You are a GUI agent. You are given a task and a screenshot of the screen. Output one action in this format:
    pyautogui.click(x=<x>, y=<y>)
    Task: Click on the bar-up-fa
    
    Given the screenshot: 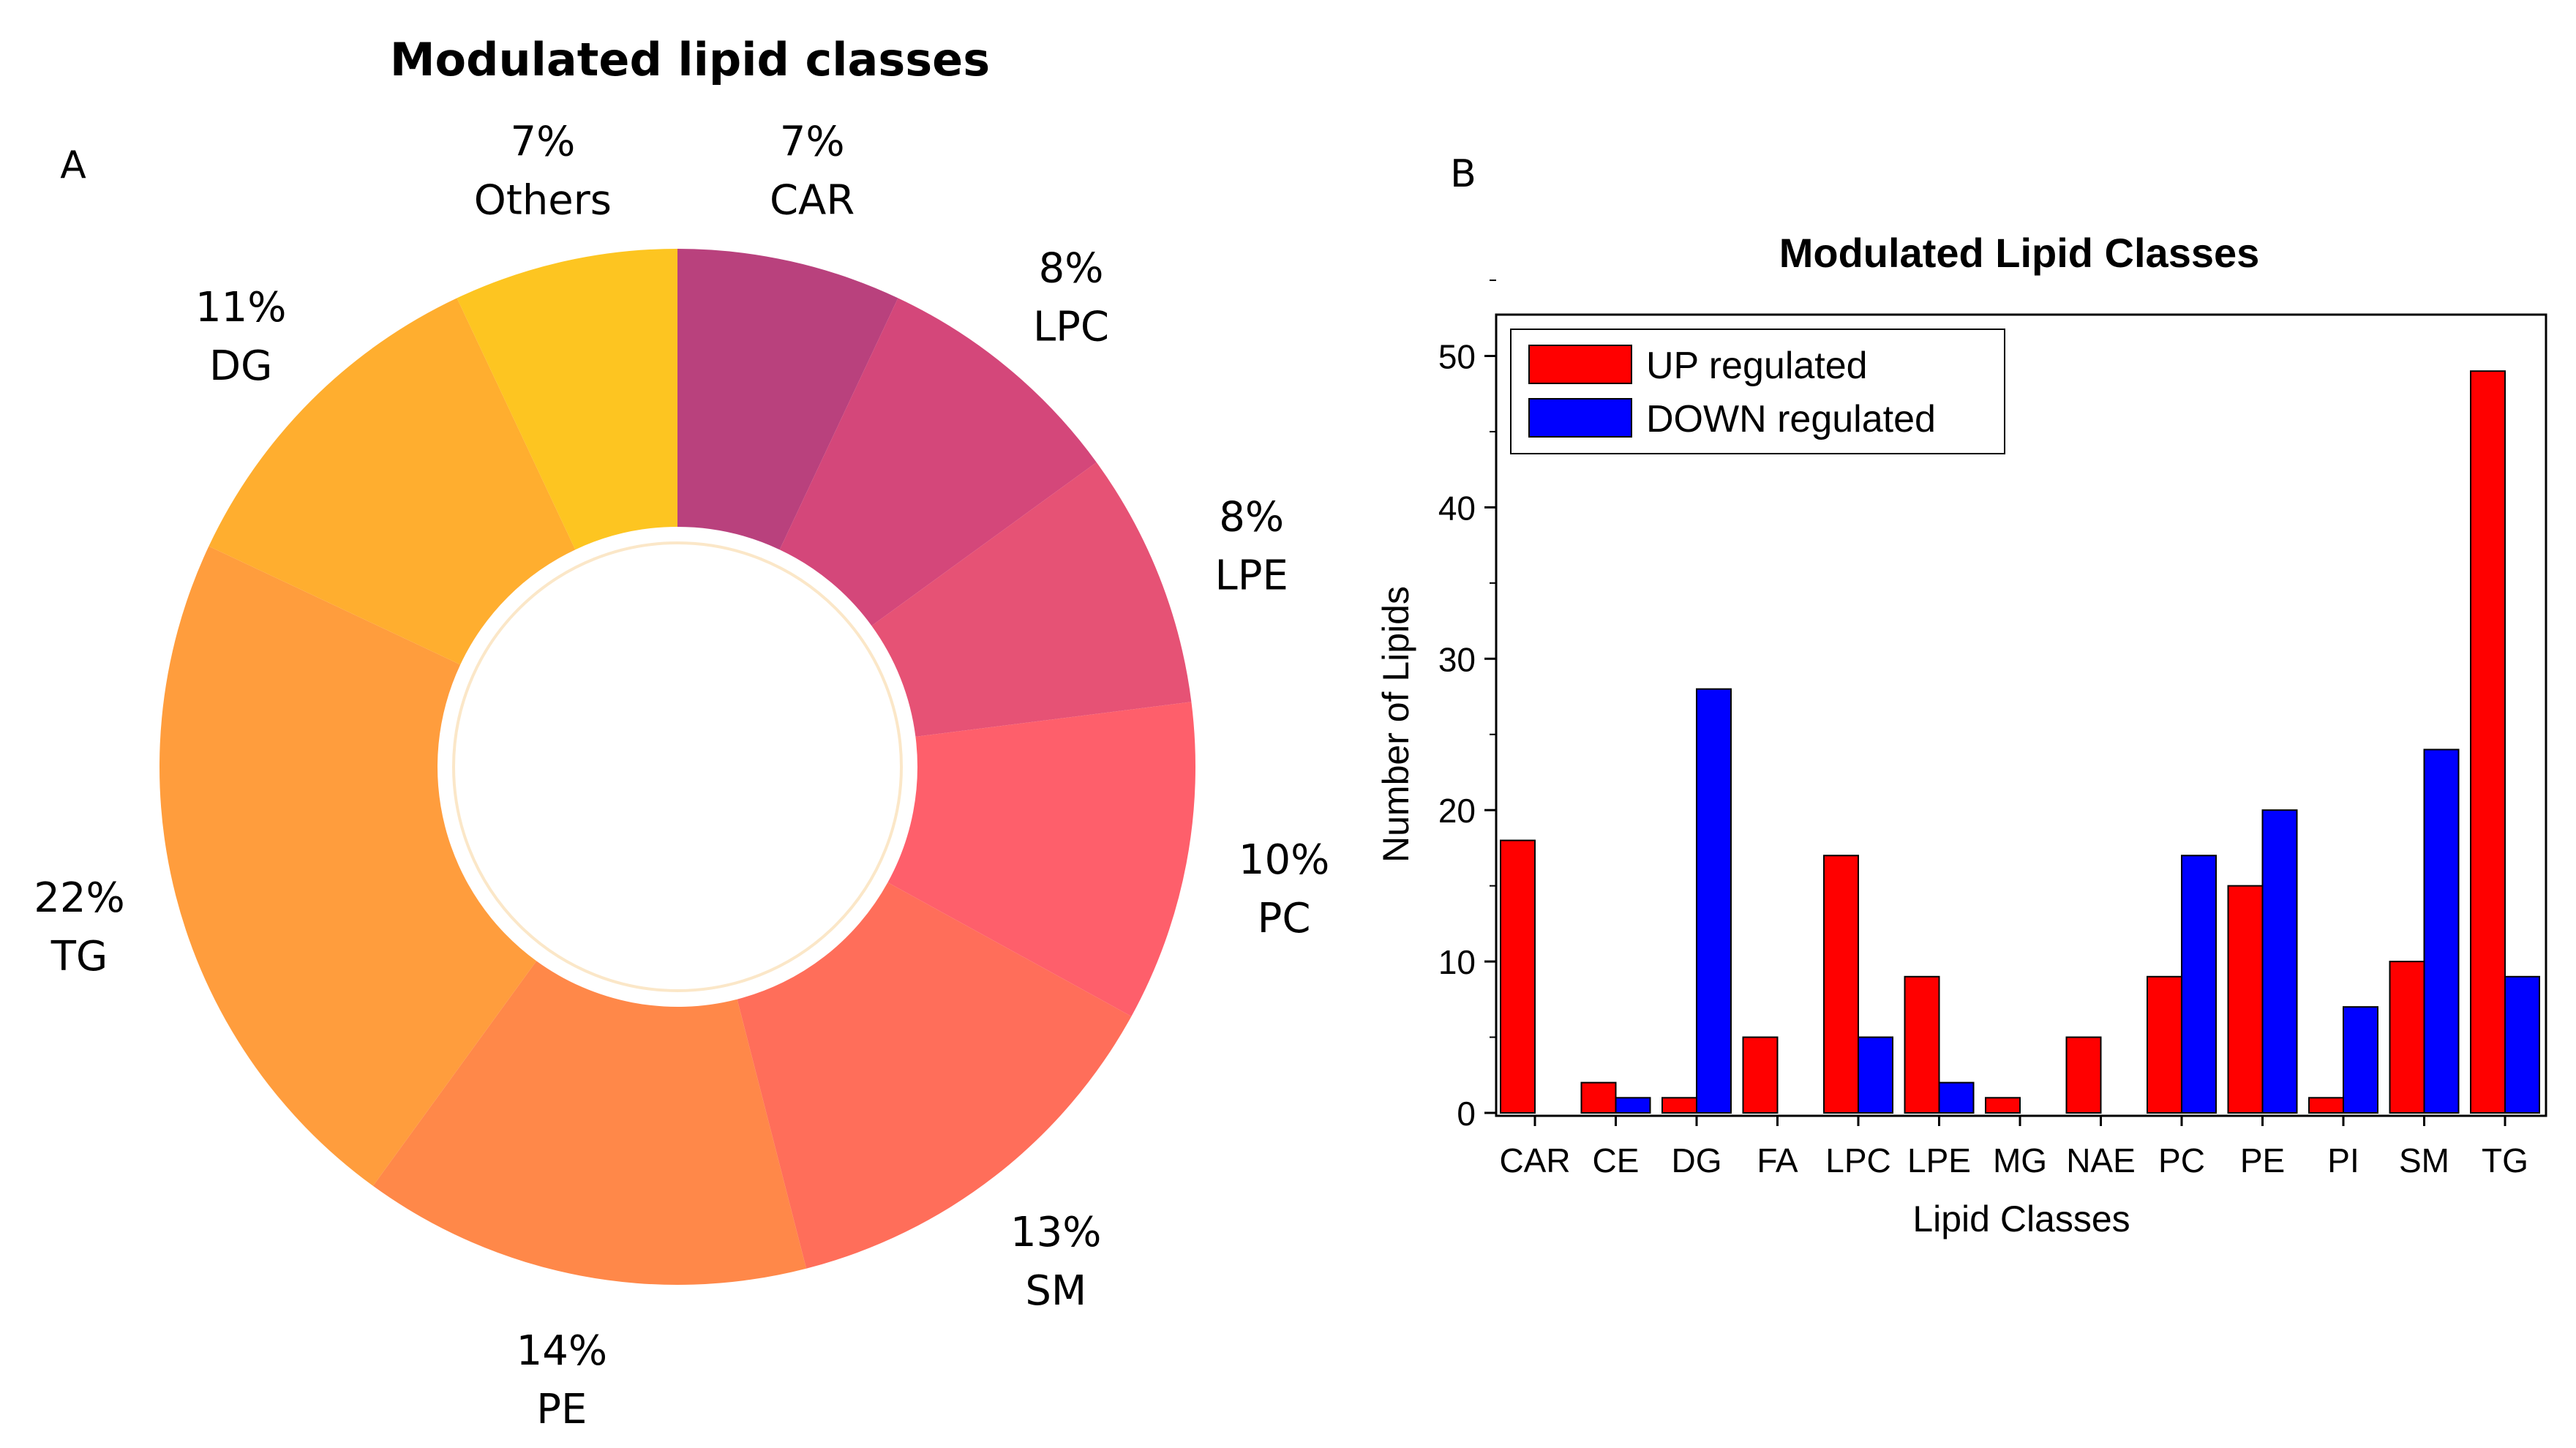 What is the action you would take?
    pyautogui.click(x=1760, y=1075)
    